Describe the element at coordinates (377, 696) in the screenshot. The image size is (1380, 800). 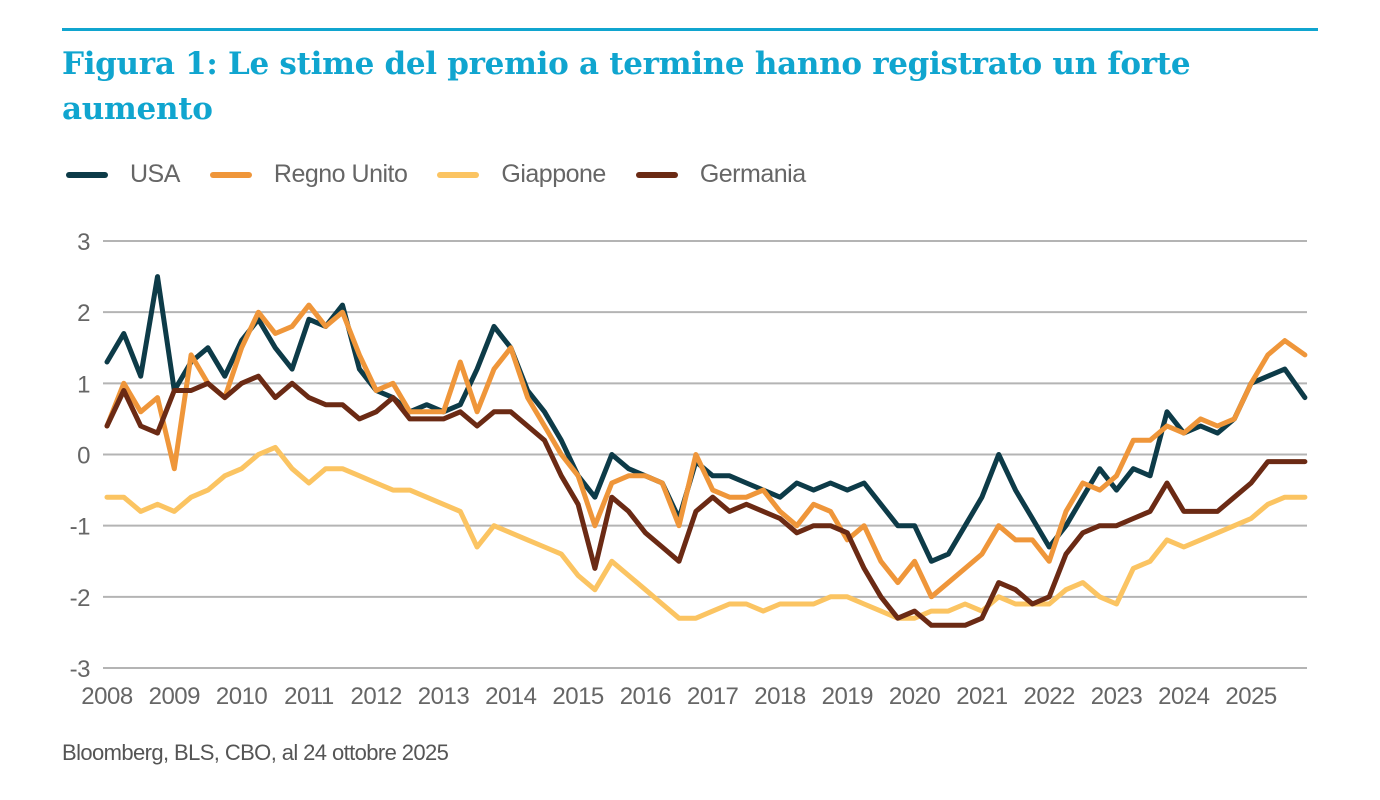
I see `x-tick-label: 2012` at that location.